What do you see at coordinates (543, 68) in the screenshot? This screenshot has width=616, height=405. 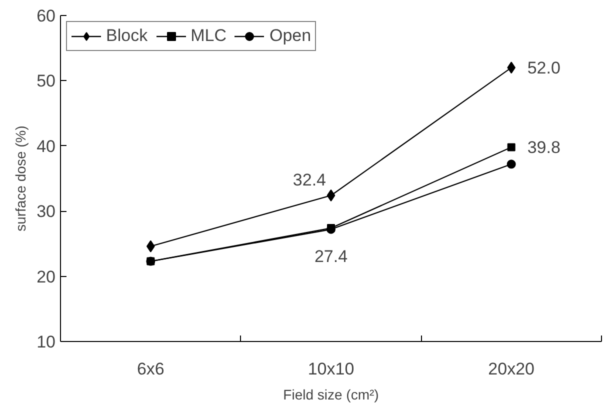 I see `annotation: 52.0` at bounding box center [543, 68].